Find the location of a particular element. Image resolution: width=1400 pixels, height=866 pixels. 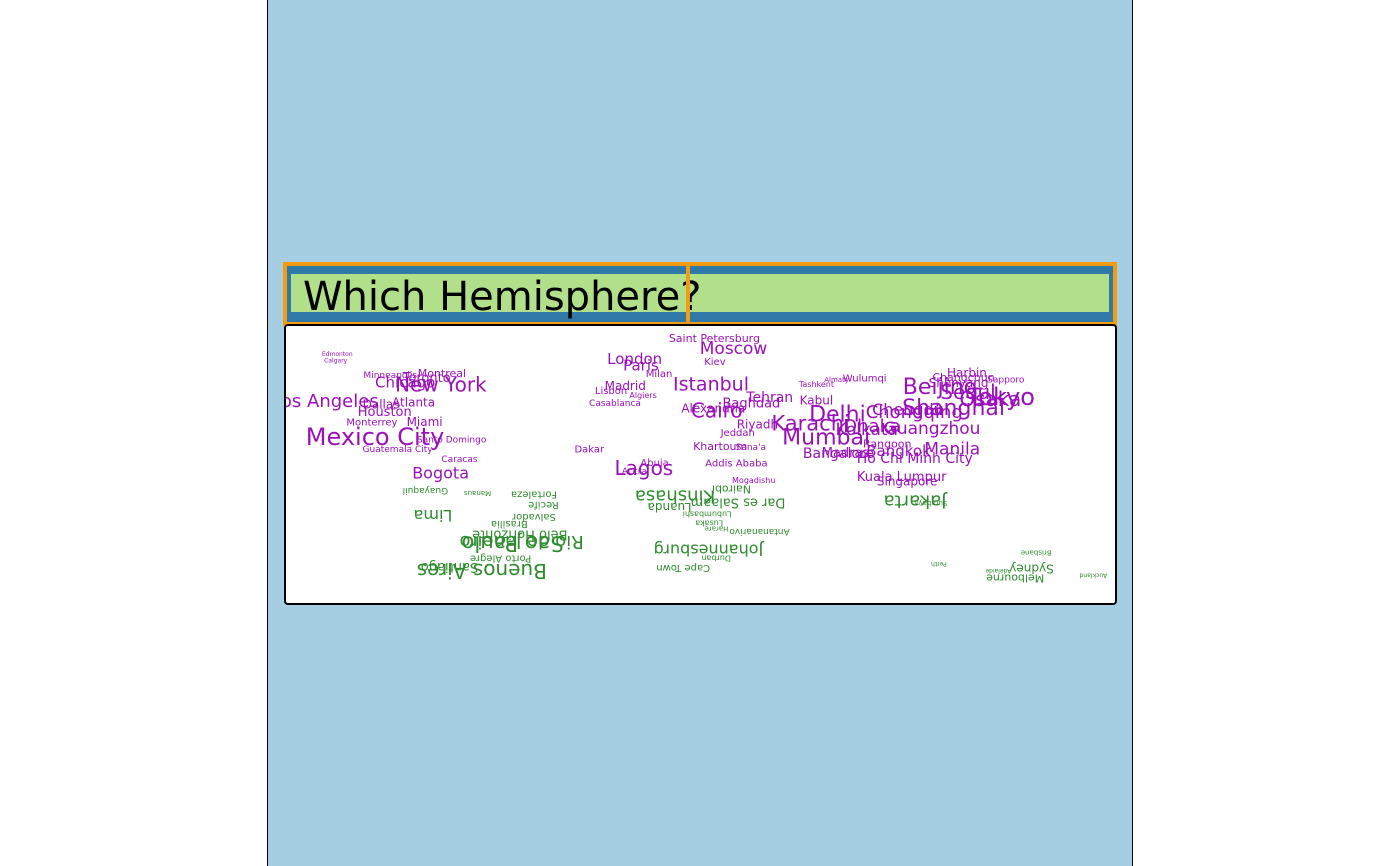

city-label-north-15: Riyadh is located at coordinates (757, 424).